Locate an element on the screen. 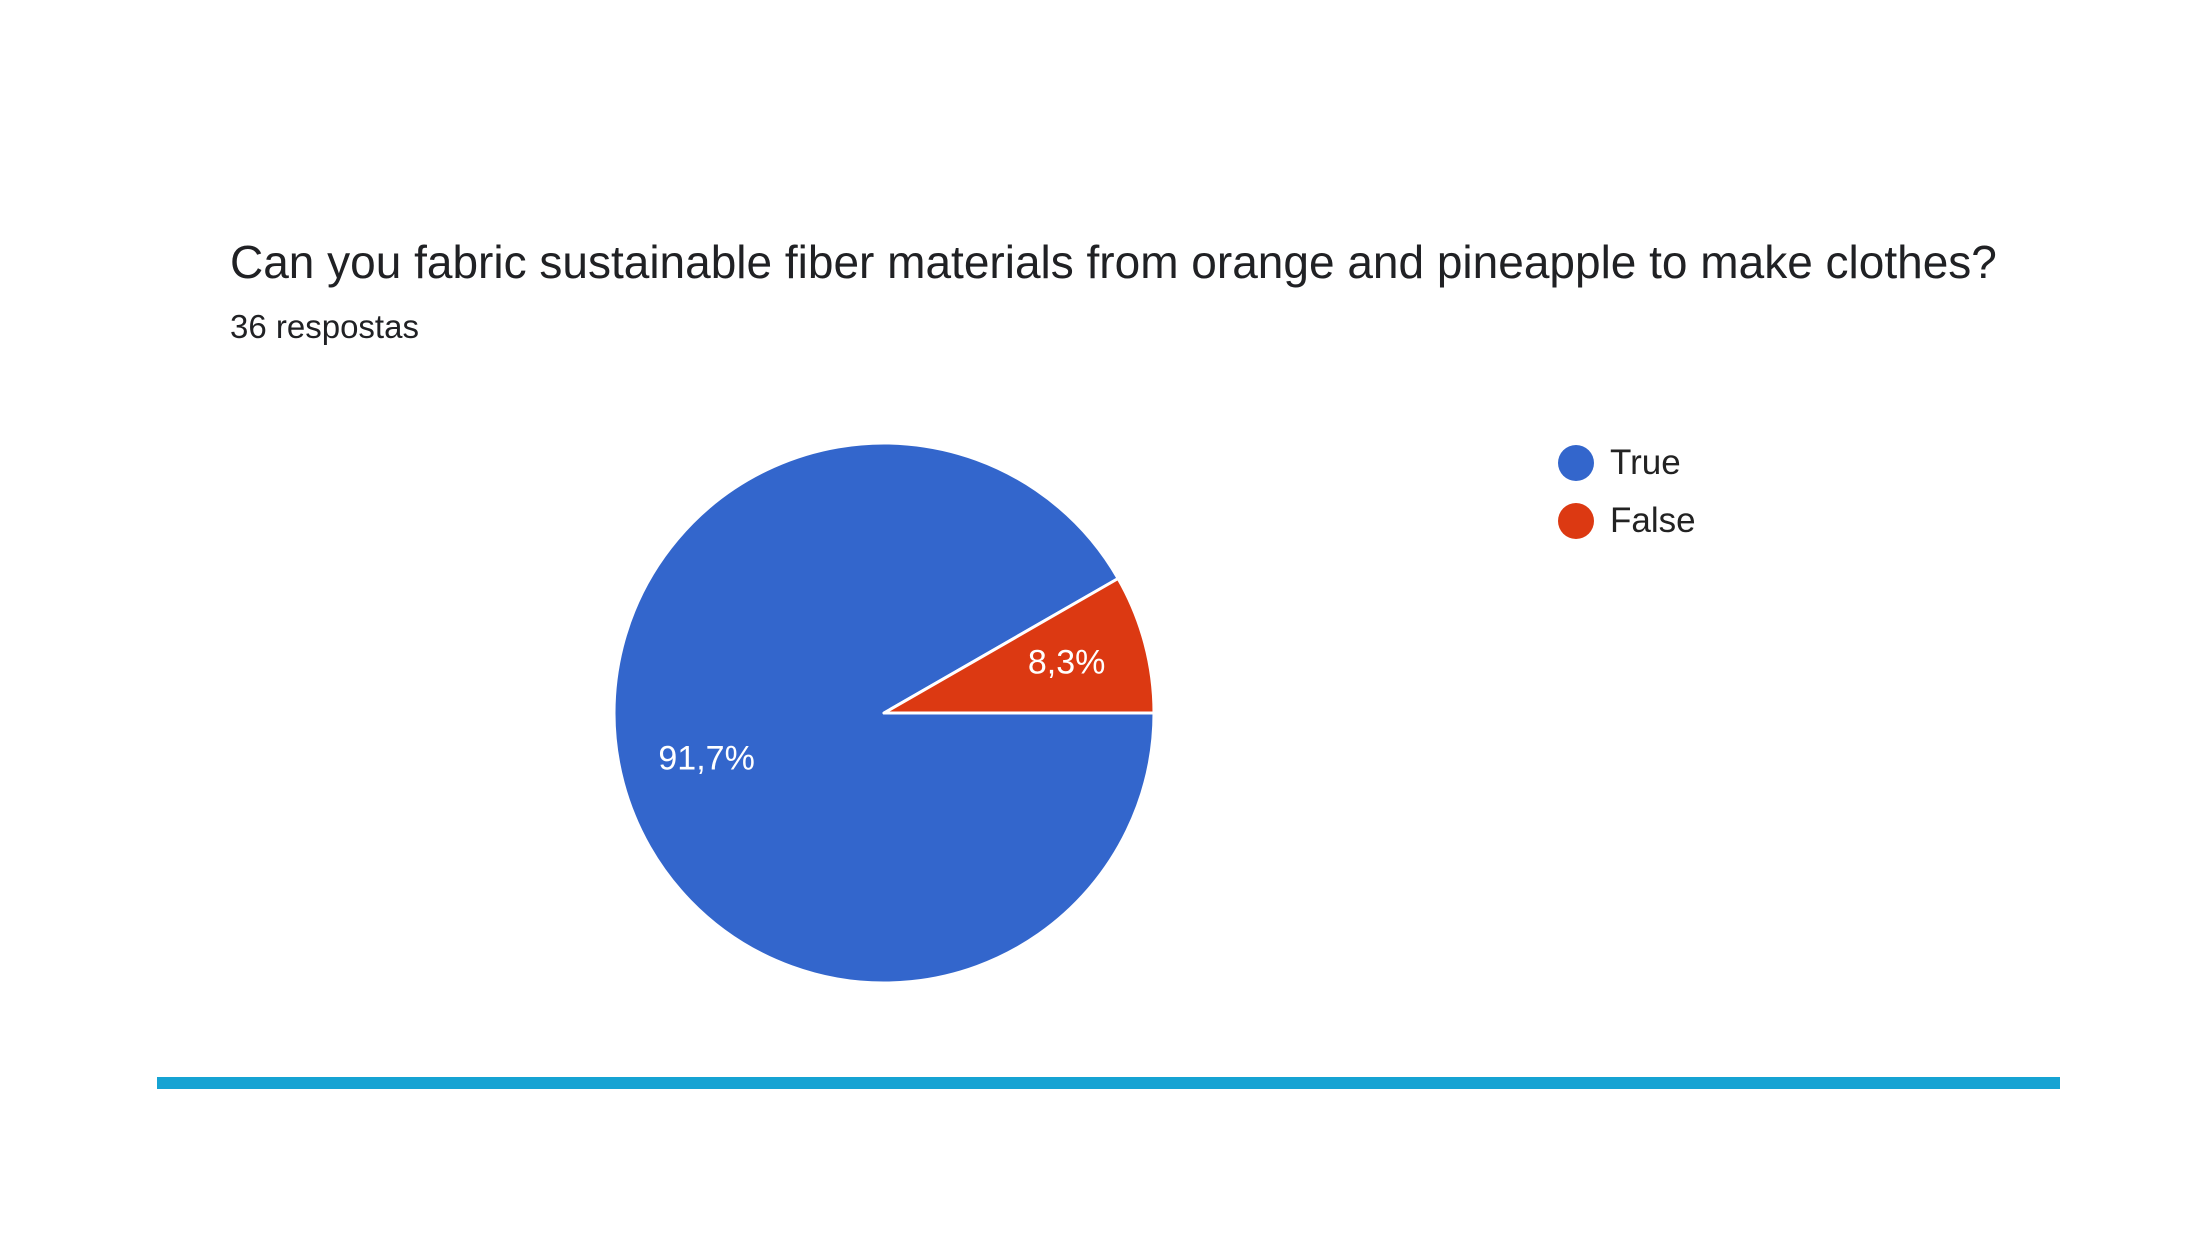 This screenshot has height=1238, width=2200. chart-legend: True False is located at coordinates (1627, 492).